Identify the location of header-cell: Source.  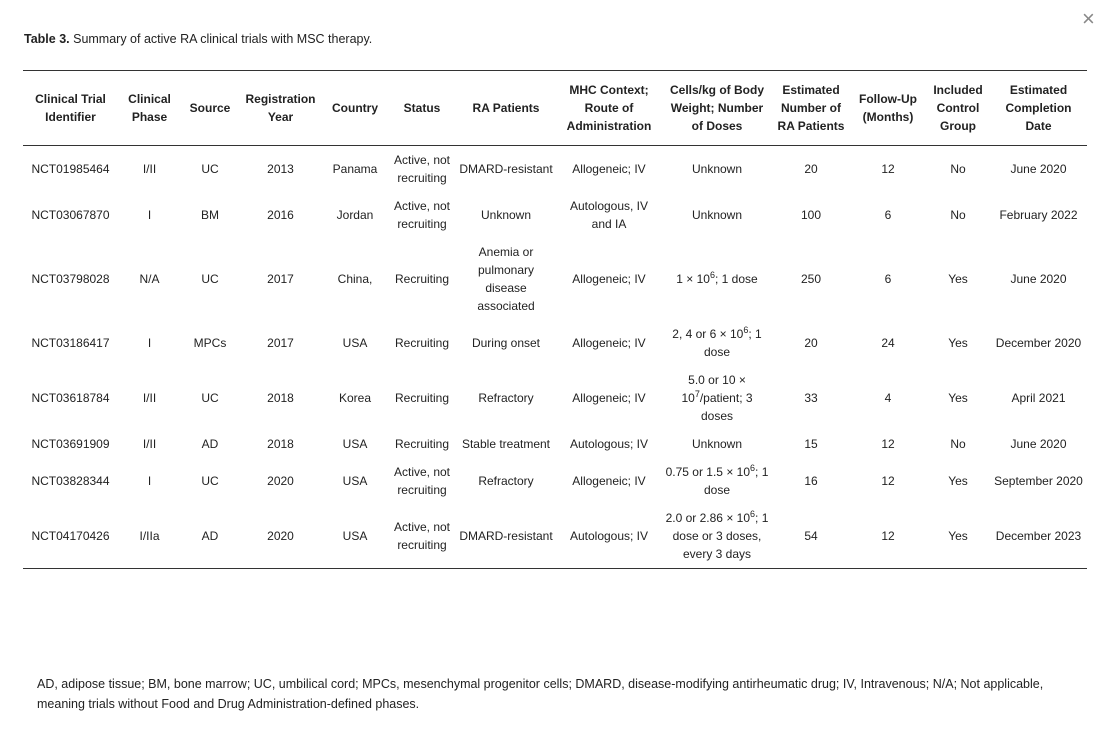
(210, 108).